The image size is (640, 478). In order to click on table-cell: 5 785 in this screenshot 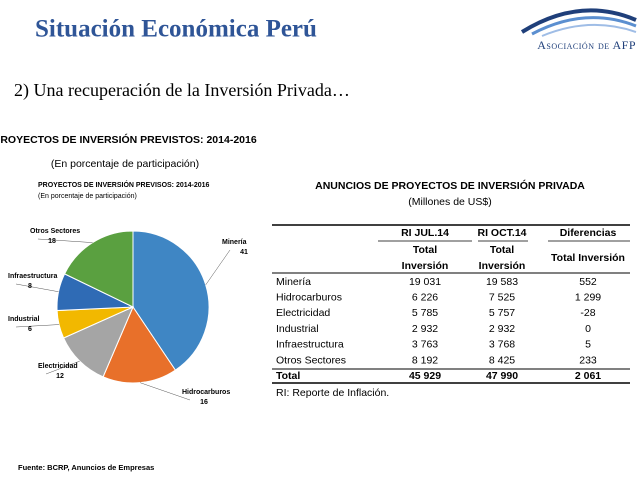, I will do `click(425, 313)`.